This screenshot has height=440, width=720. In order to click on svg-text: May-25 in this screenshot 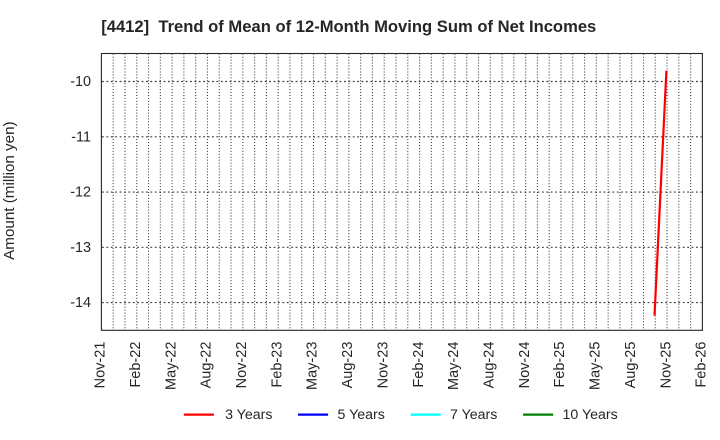, I will do `click(596, 366)`.